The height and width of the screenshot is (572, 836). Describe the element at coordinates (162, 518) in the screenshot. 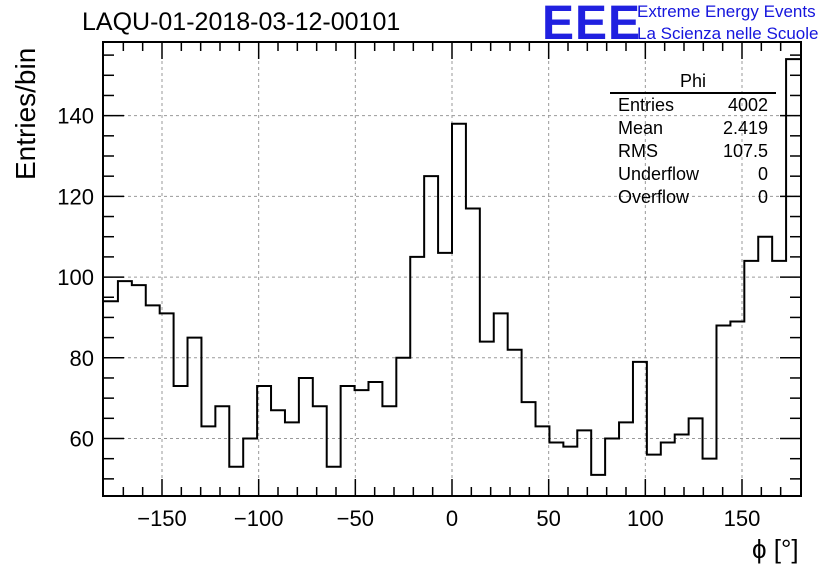

I see `x-tick-label: −150` at that location.